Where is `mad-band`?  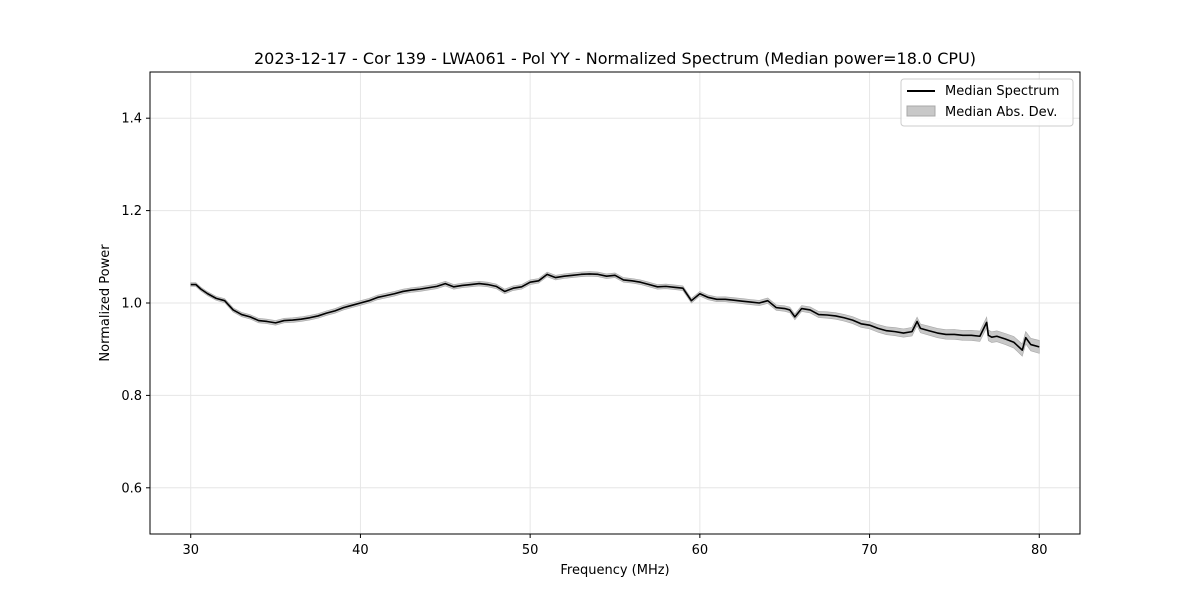 mad-band is located at coordinates (615, 314).